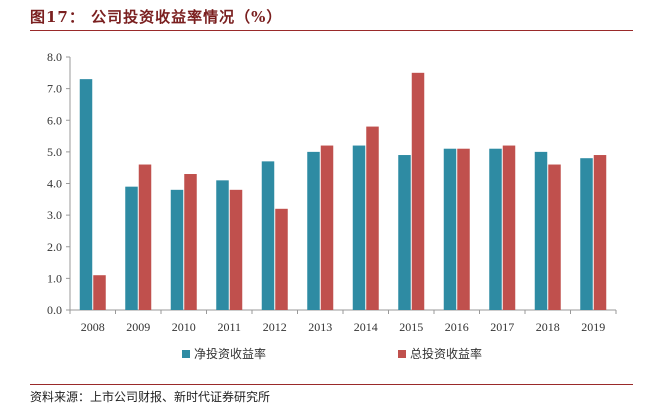 This screenshot has height=408, width=653. I want to click on y-tick-label: 7.0, so click(54, 89).